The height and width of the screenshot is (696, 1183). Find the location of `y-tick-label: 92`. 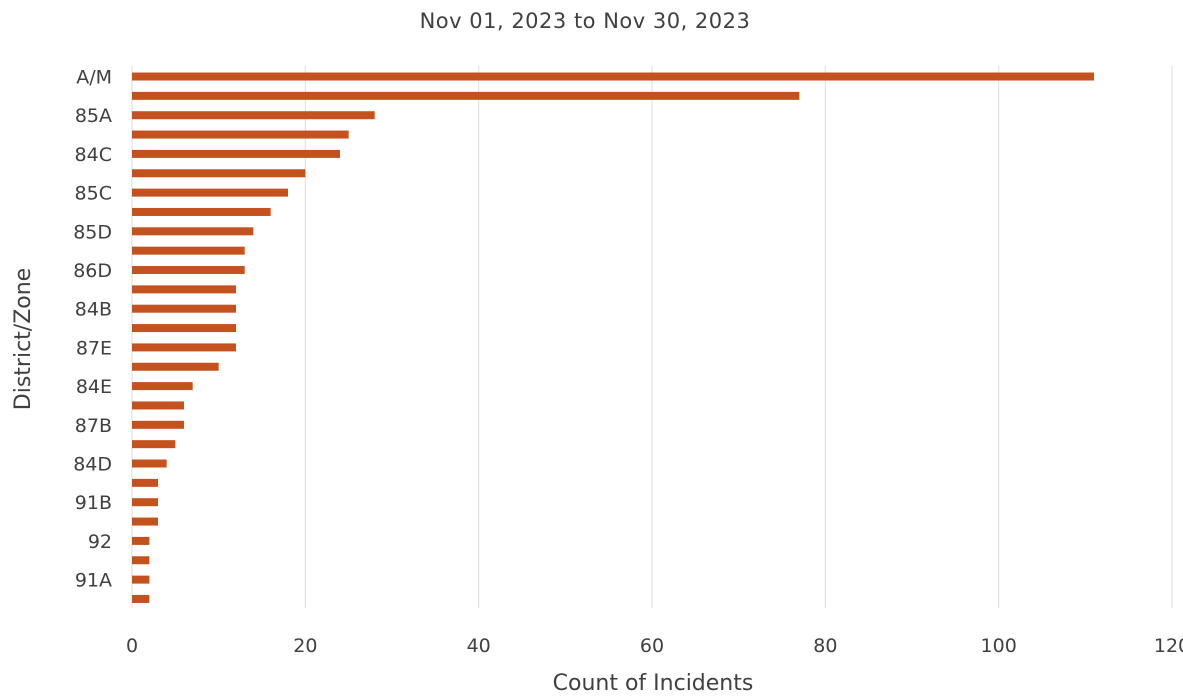

y-tick-label: 92 is located at coordinates (100, 542).